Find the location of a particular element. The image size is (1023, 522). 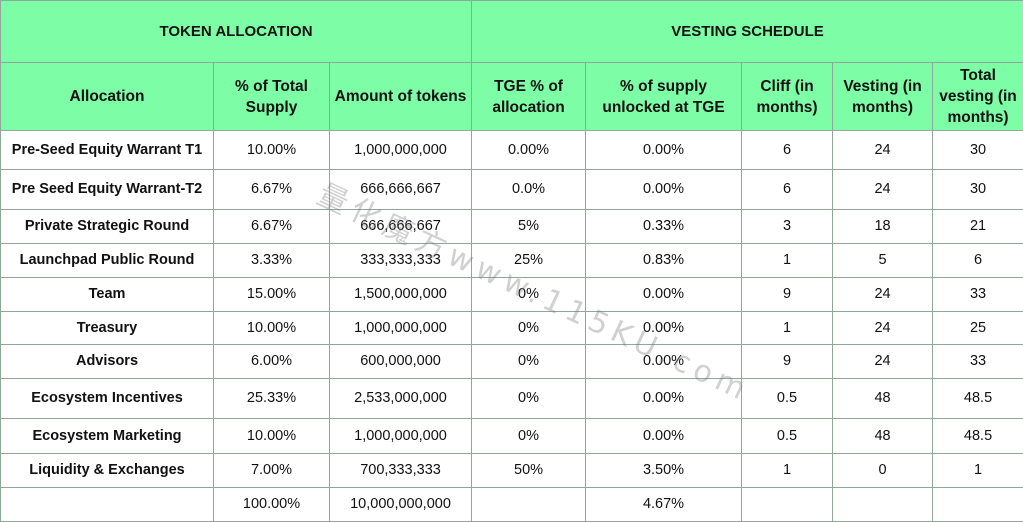

total-pct-supply: 100.00% is located at coordinates (271, 504).